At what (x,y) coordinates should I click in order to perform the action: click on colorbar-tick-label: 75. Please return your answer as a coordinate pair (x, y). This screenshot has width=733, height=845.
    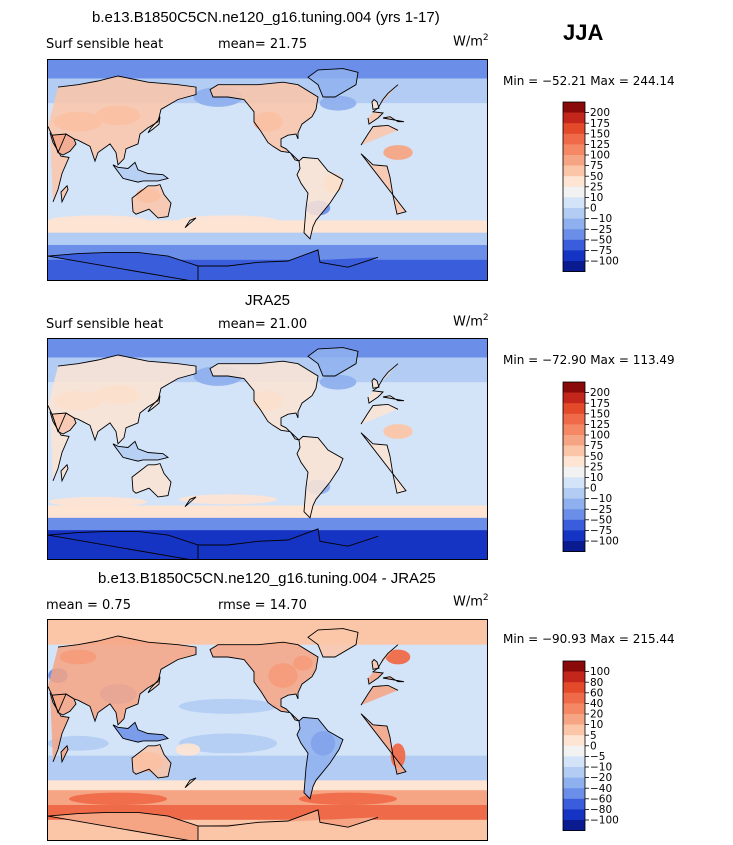
    Looking at the image, I should click on (596, 166).